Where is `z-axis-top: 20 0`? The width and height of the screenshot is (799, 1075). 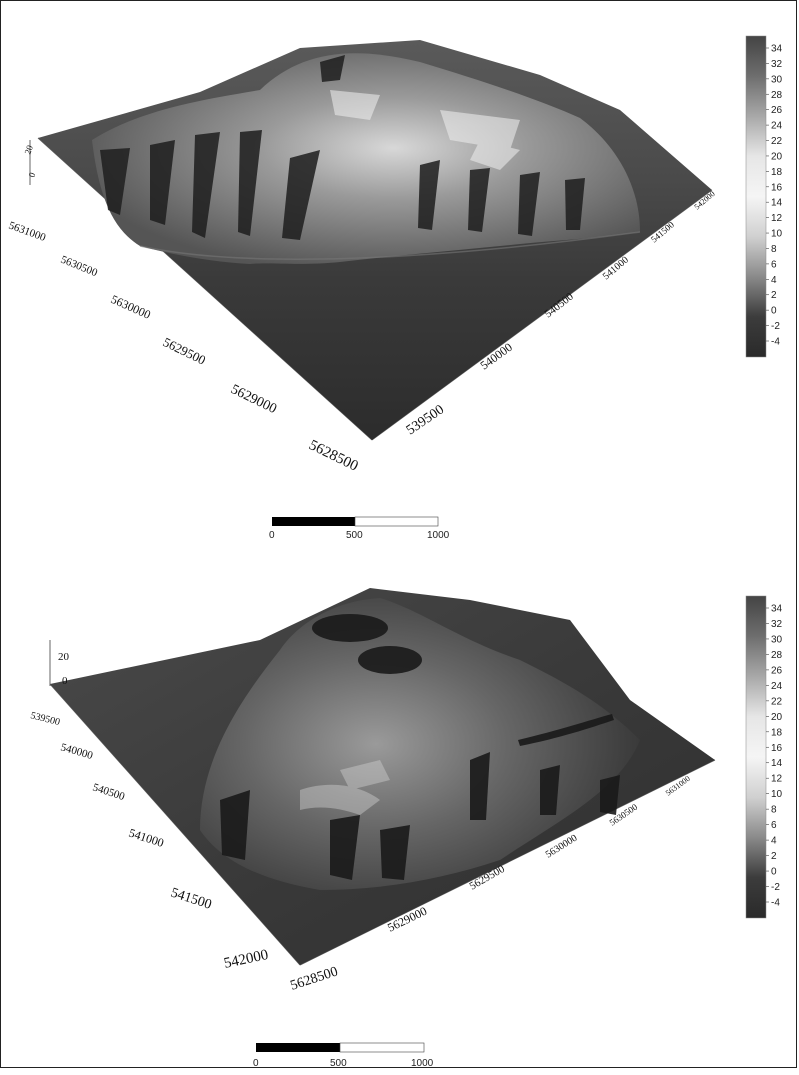
z-axis-top: 20 0 is located at coordinates (29, 160).